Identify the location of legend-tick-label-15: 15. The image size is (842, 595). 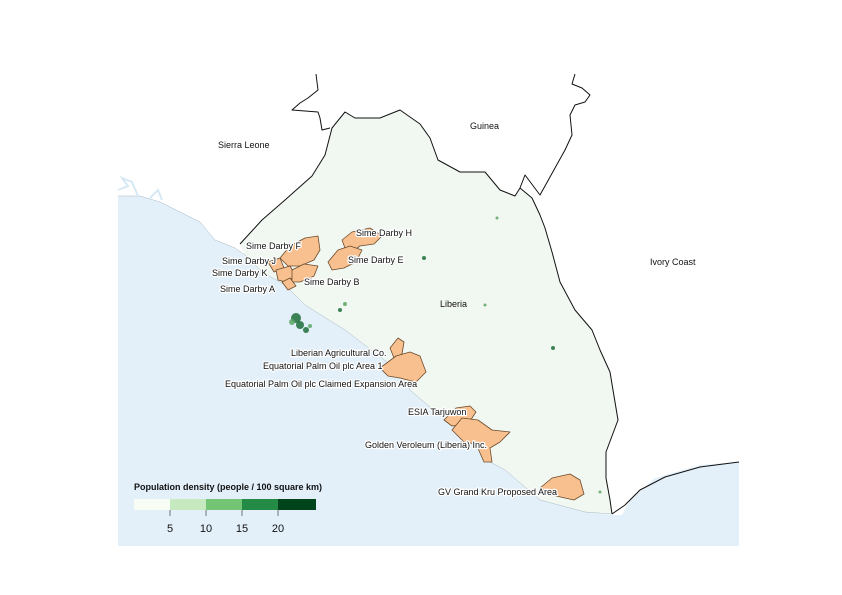
(242, 529).